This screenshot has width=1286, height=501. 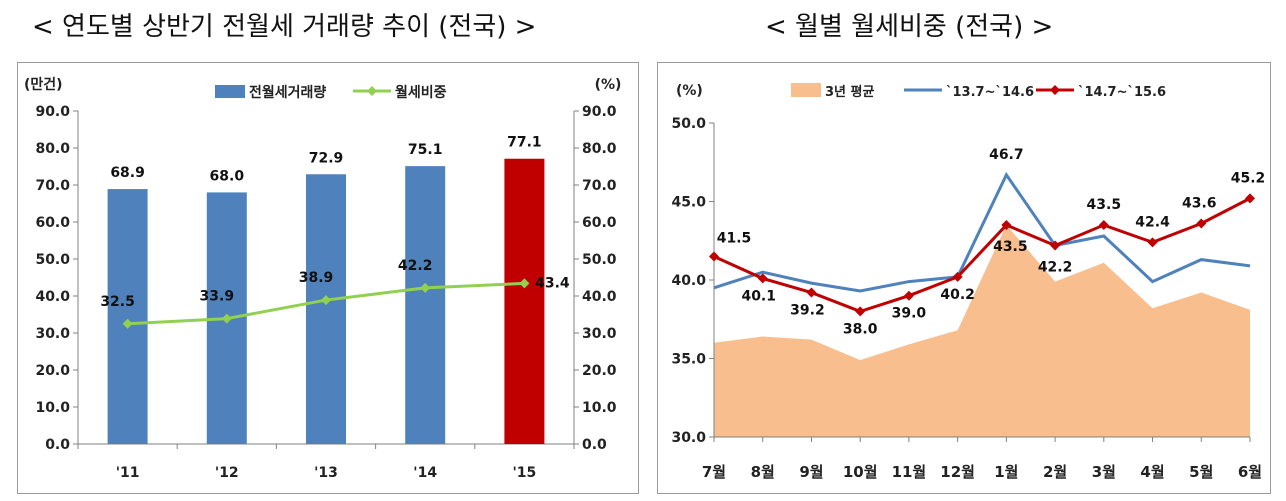 I want to click on y-tick-label: 35.0, so click(x=688, y=360).